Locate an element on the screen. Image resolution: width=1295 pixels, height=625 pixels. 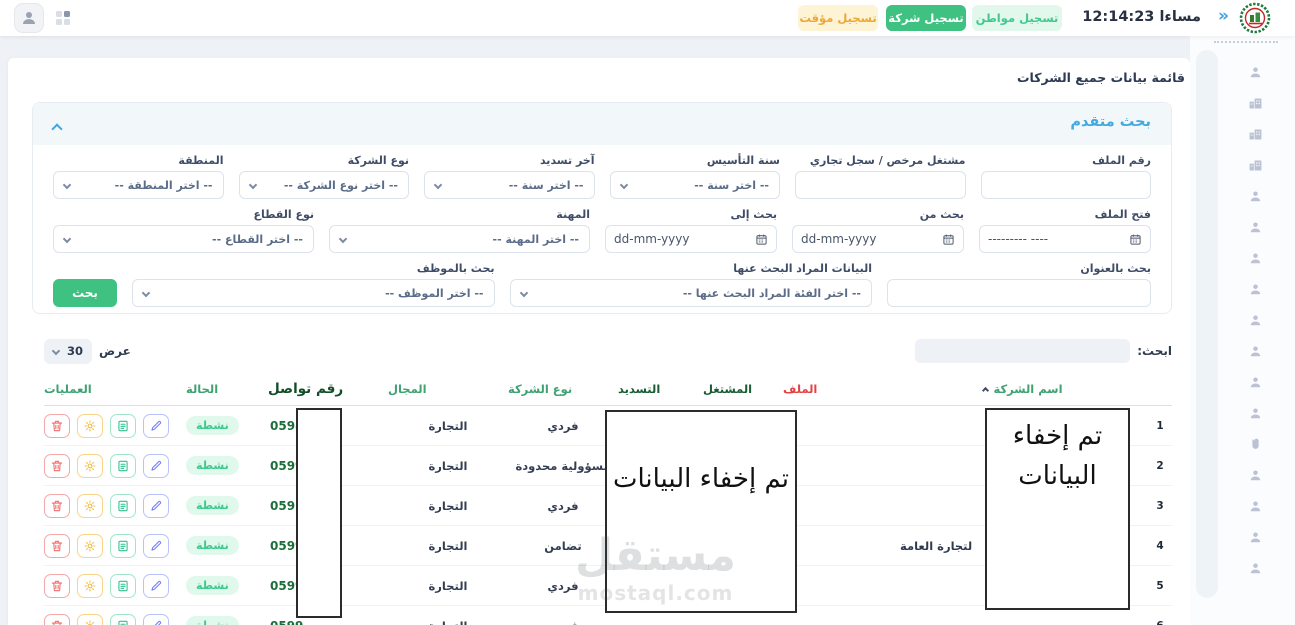
cell-company-type: فردي is located at coordinates (563, 505).